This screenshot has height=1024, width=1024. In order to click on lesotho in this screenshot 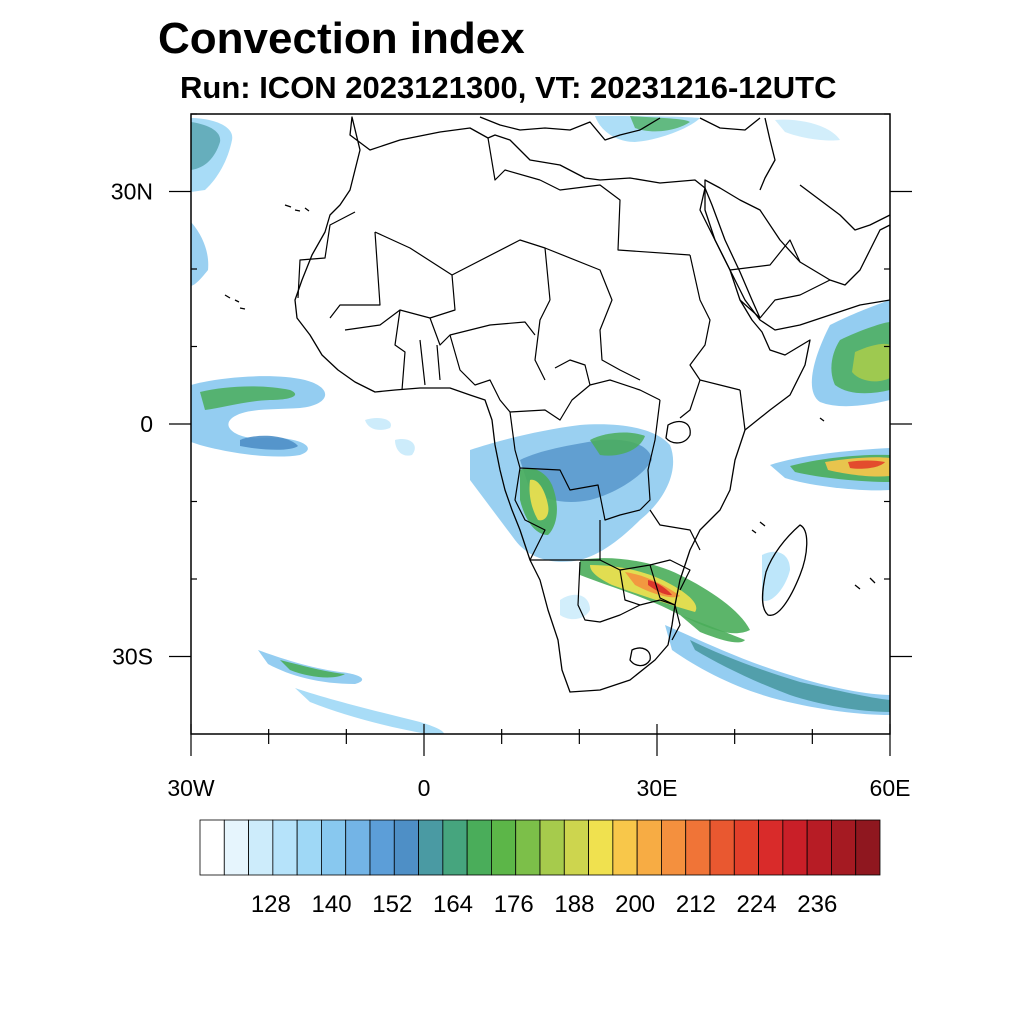, I will do `click(640, 657)`.